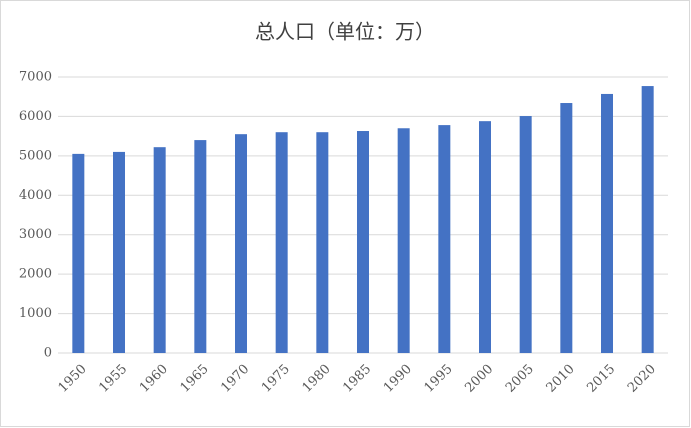 This screenshot has height=428, width=691. Describe the element at coordinates (35, 274) in the screenshot. I see `y-tick-label: 2000` at that location.